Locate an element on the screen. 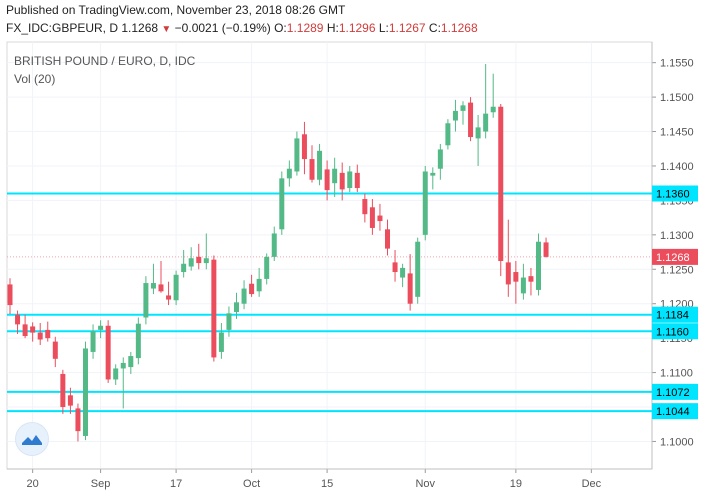  tradingview-logo-icon is located at coordinates (32, 439).